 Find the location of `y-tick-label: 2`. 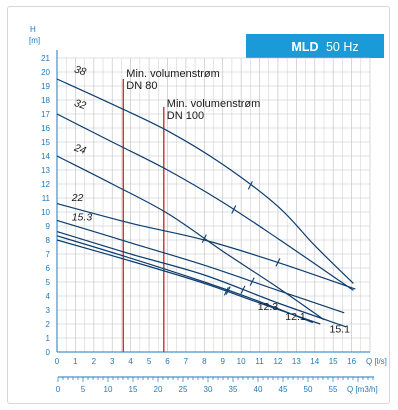

y-tick-label: 2 is located at coordinates (48, 324).